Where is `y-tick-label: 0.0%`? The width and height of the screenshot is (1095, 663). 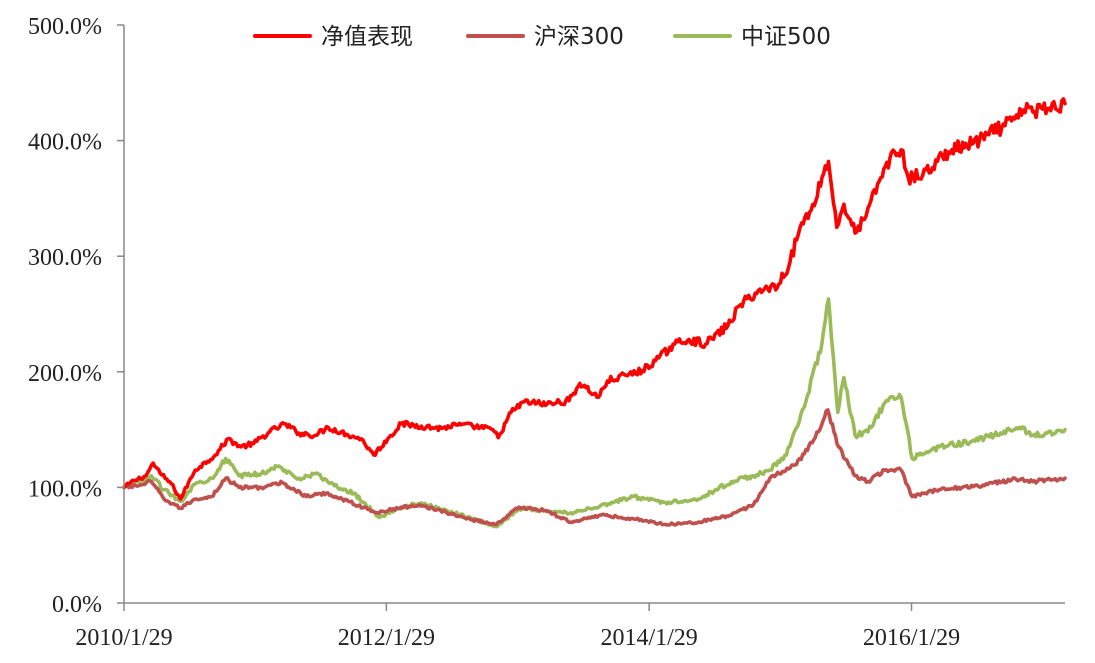 y-tick-label: 0.0% is located at coordinates (77, 605).